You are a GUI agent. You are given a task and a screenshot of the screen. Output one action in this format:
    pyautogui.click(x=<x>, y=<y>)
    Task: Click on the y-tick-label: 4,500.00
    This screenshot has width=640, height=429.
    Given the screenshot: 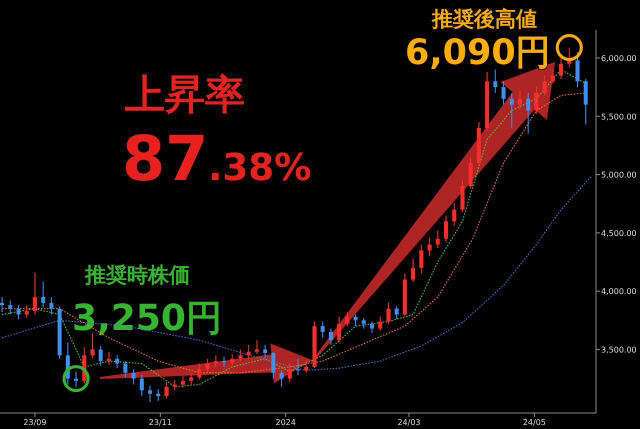 What is the action you would take?
    pyautogui.click(x=619, y=233)
    